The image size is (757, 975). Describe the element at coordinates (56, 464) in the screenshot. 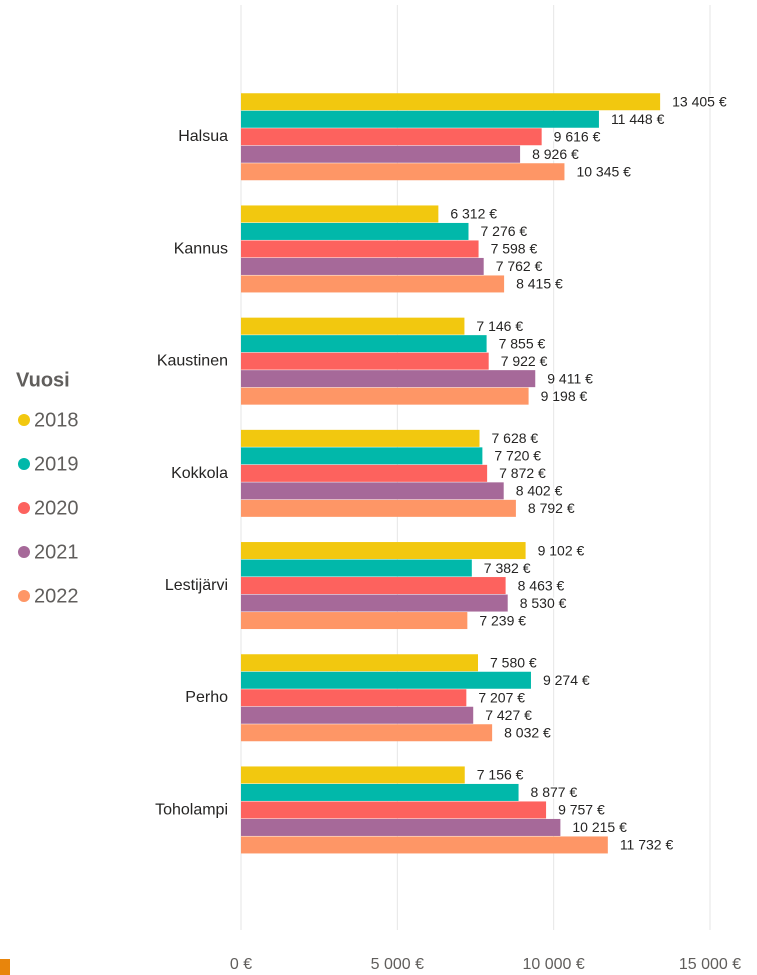

I see `legend-label: 2019` at that location.